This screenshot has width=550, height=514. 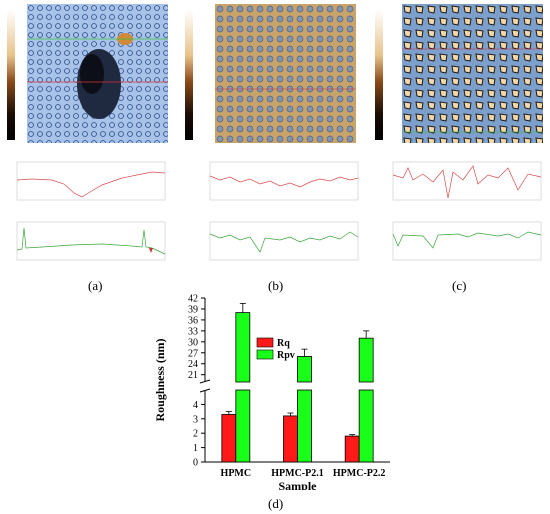 What do you see at coordinates (472, 73) in the screenshot?
I see `afm-image-c` at bounding box center [472, 73].